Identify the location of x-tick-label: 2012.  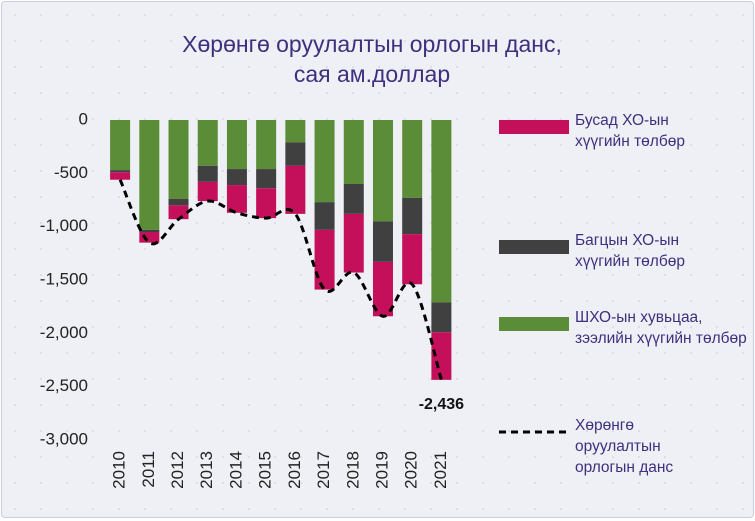
(177, 470).